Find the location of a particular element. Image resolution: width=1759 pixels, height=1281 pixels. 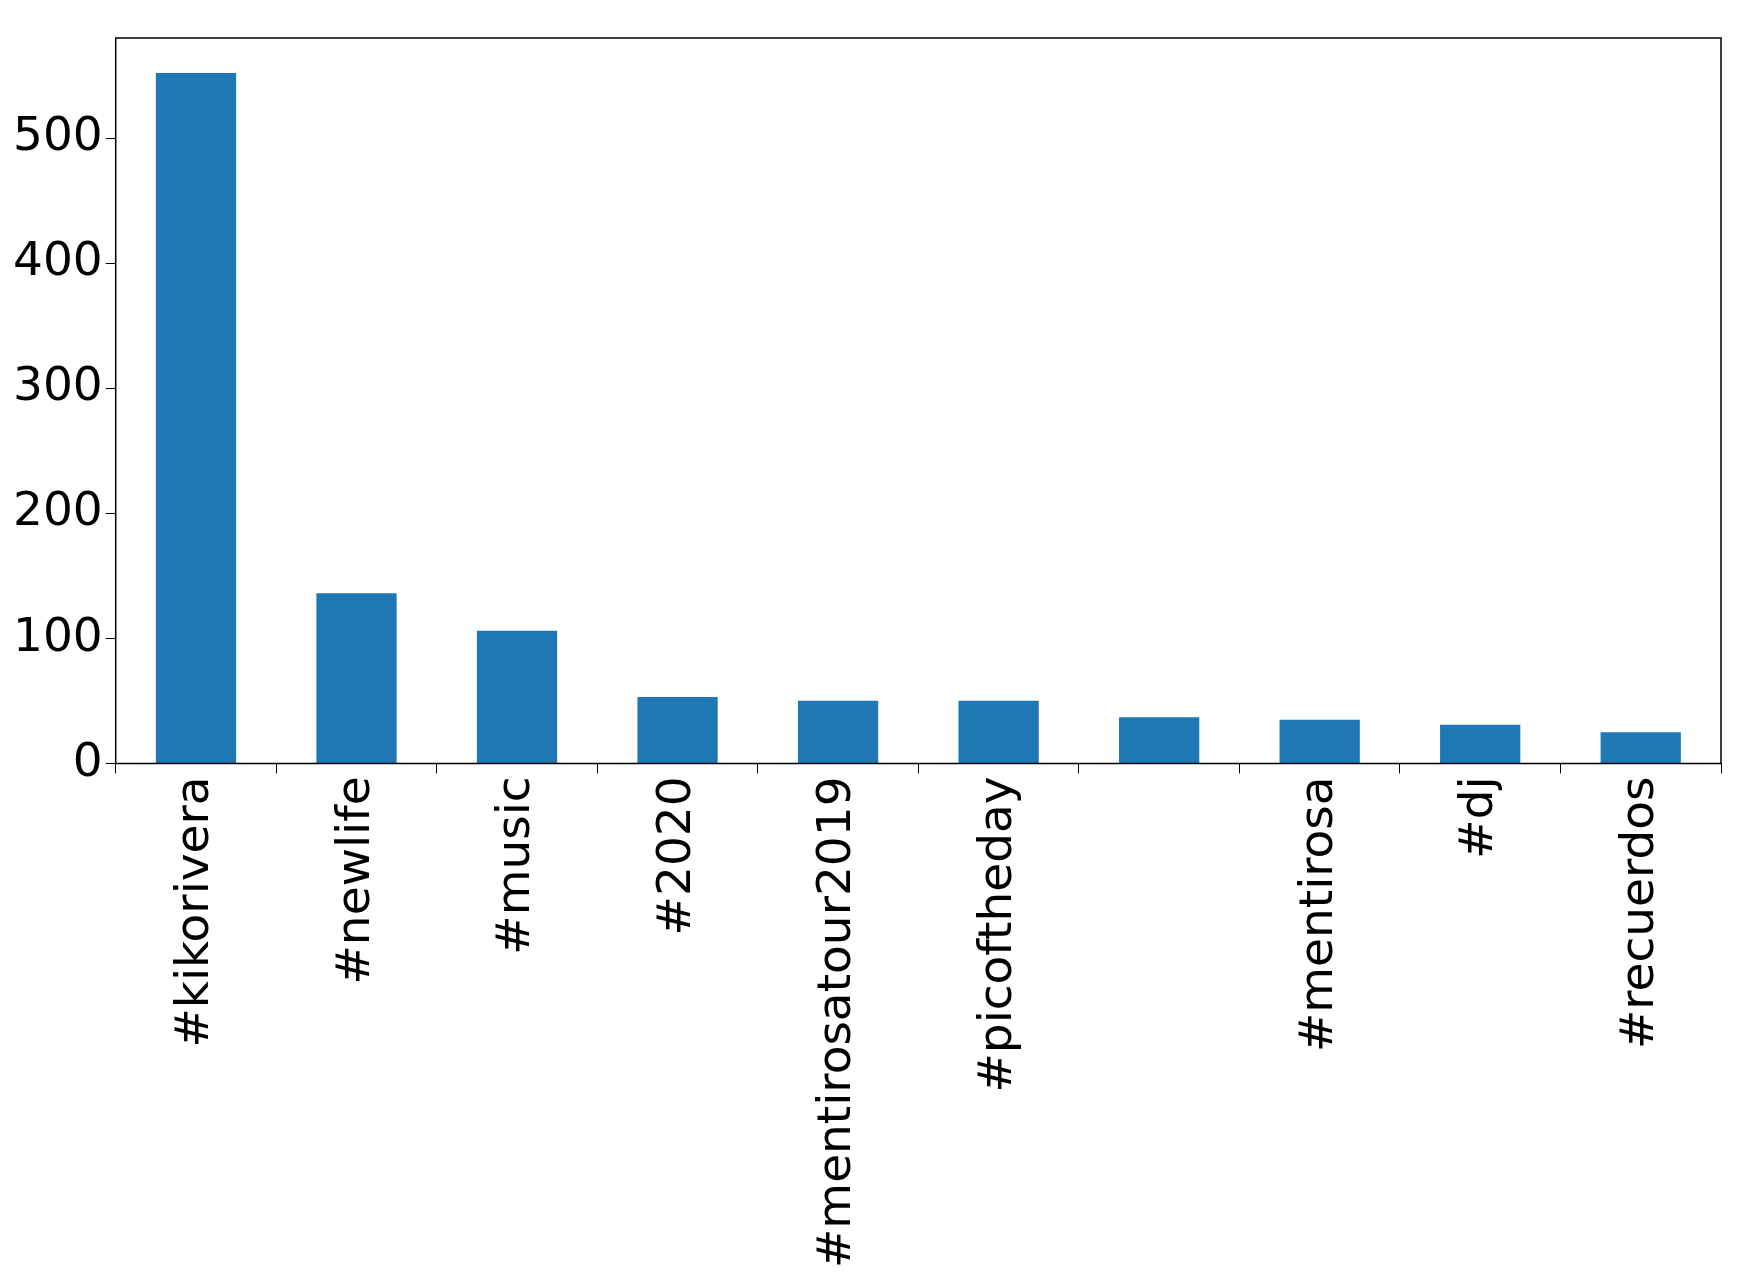

x-tick-label: #mentirosa is located at coordinates (1315, 914).